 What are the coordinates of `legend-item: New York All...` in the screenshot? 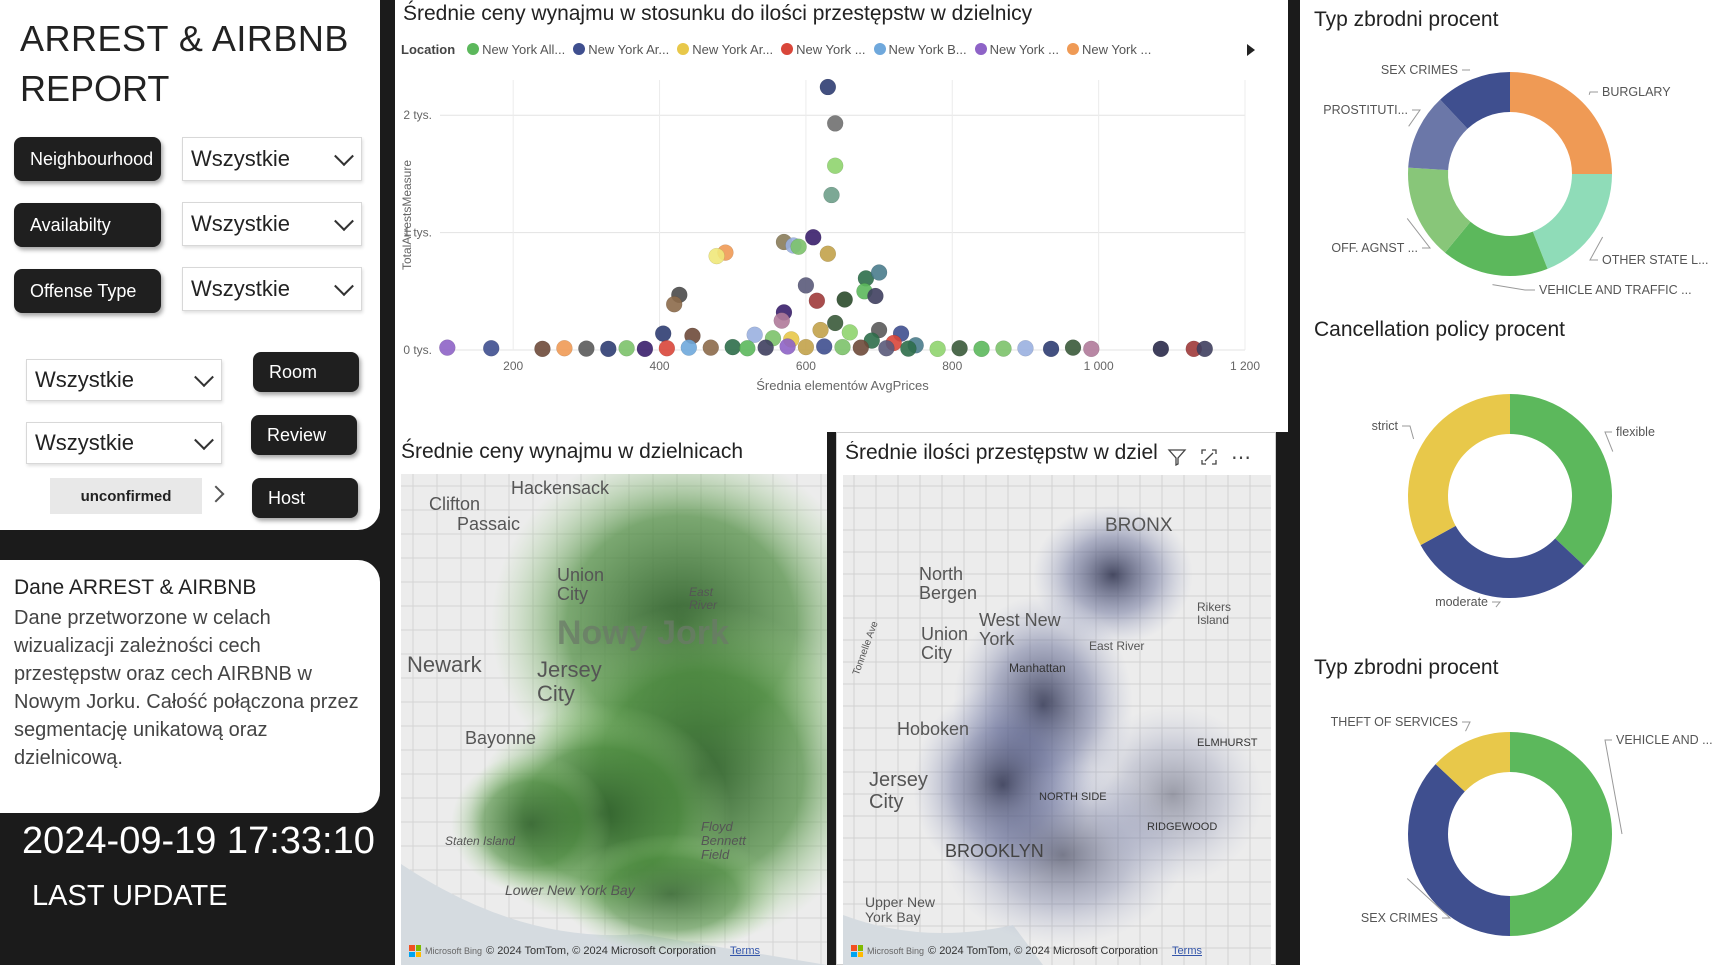 It's located at (516, 49).